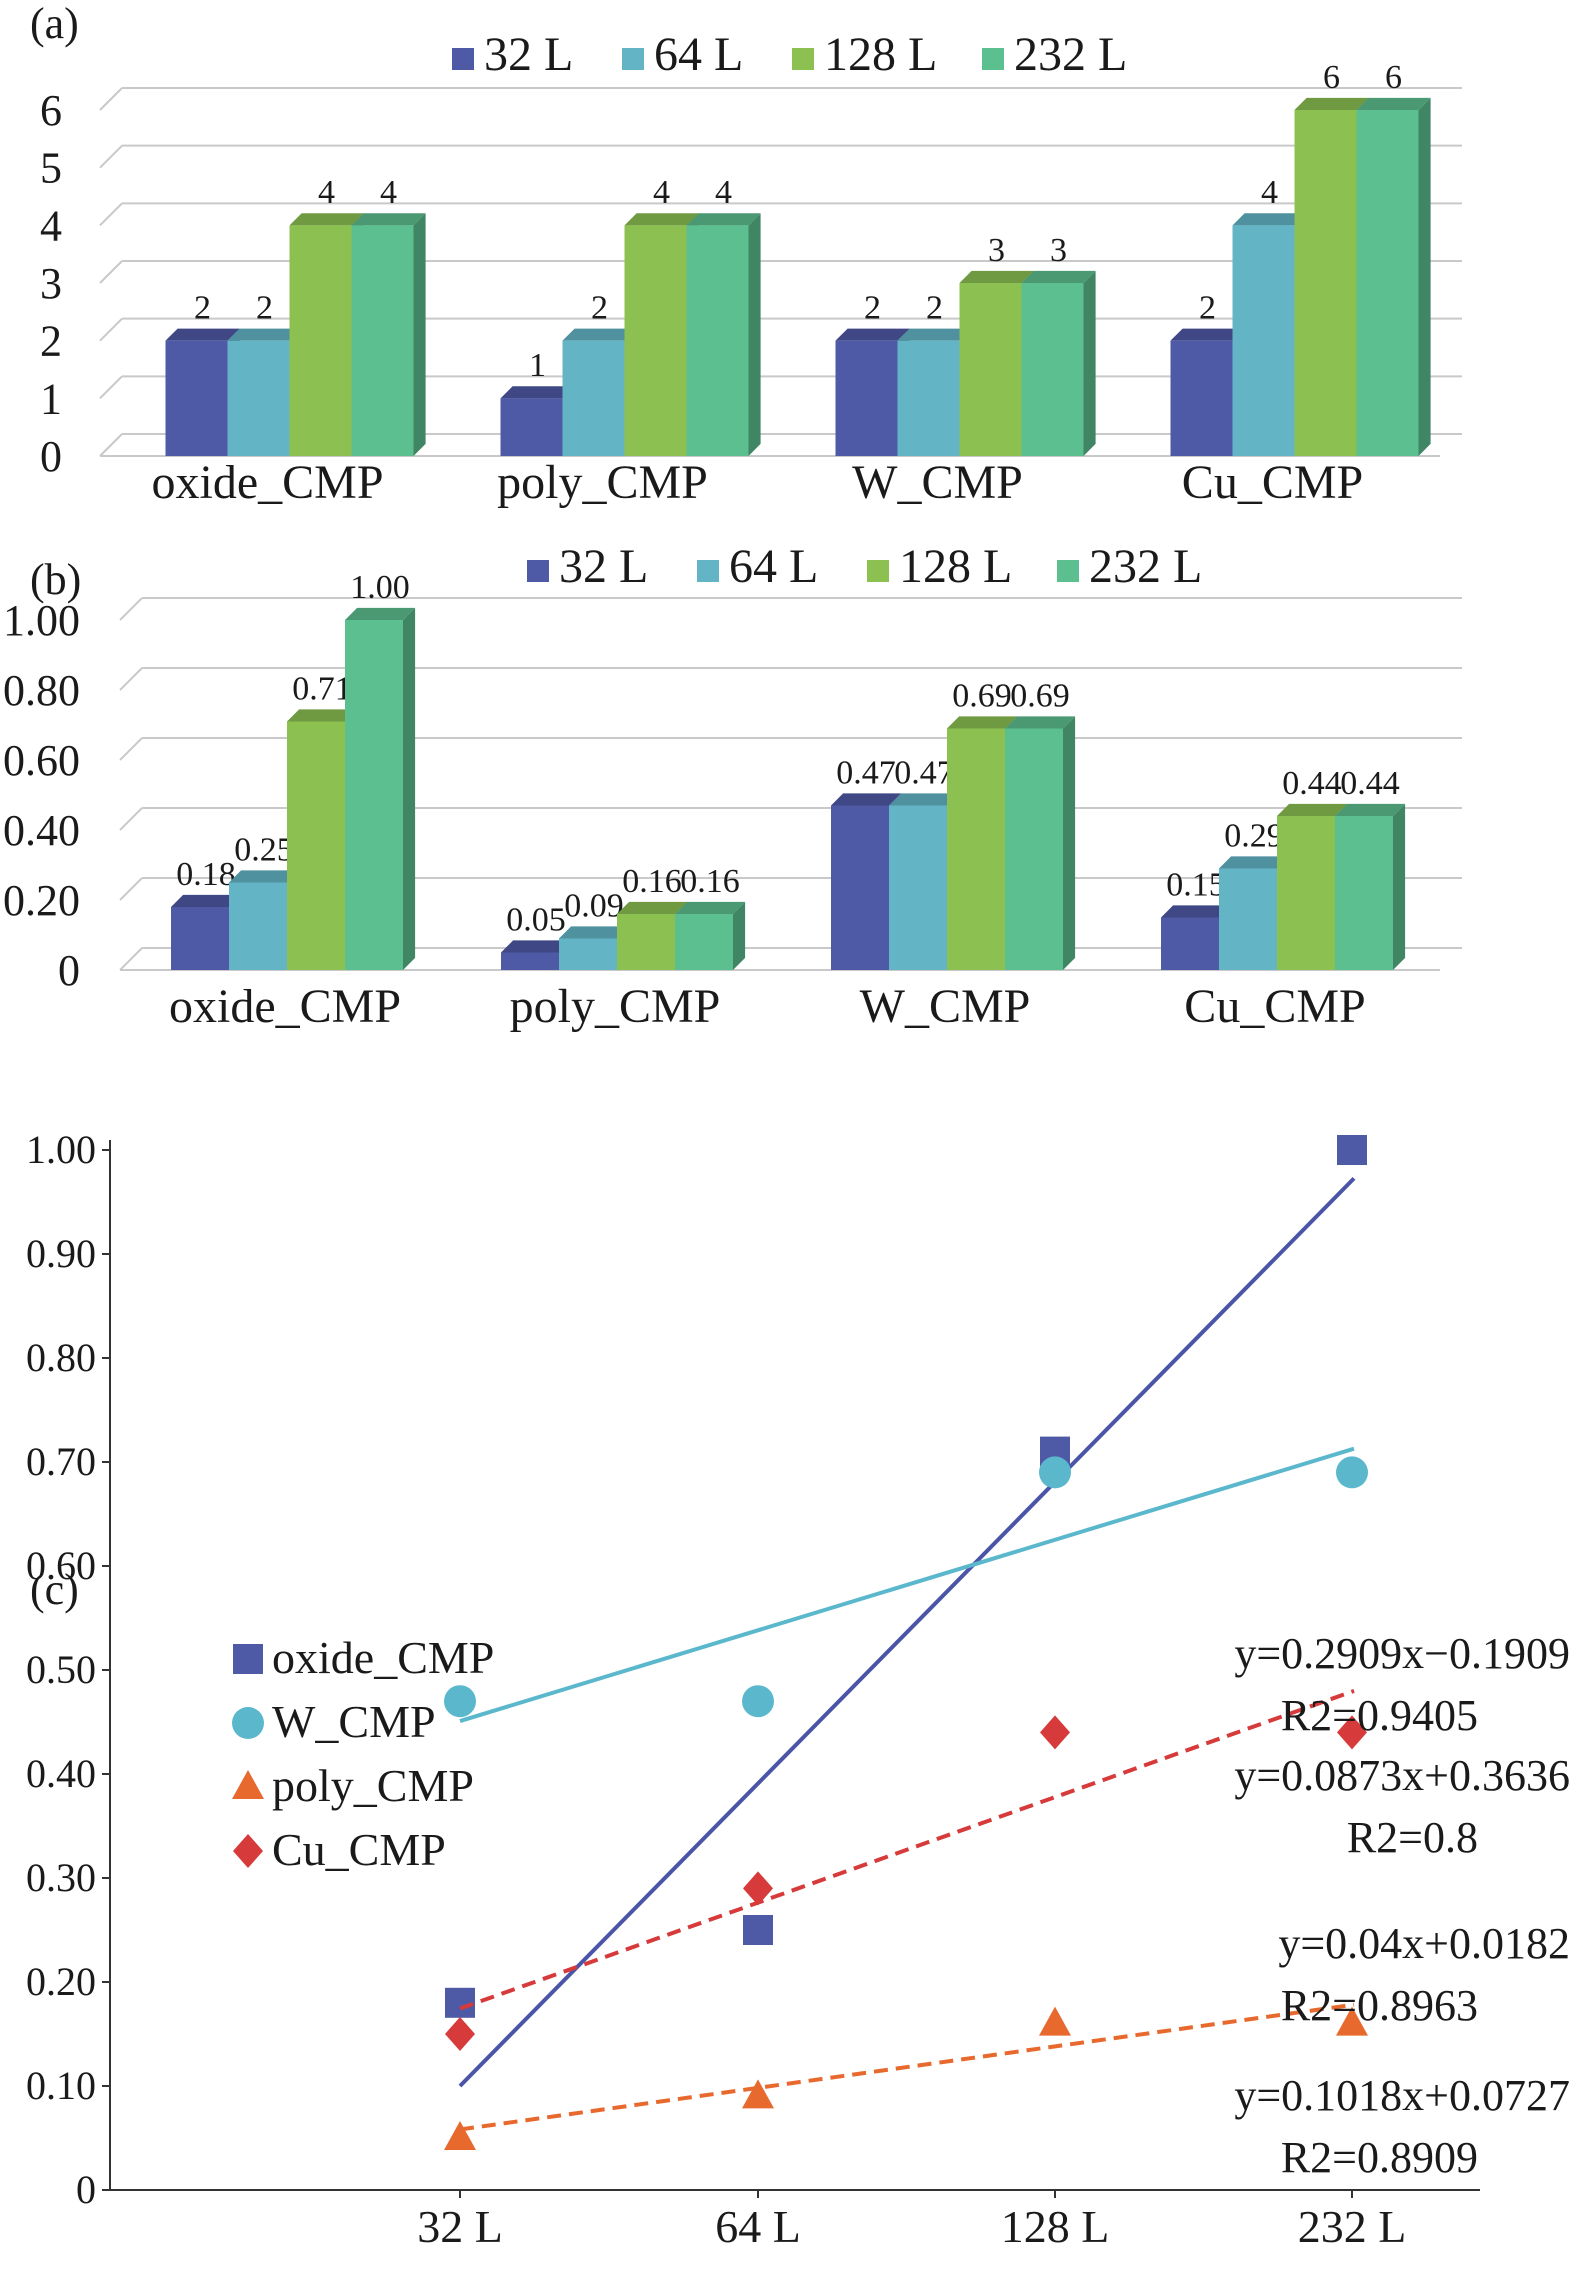 The image size is (1575, 2269). What do you see at coordinates (537, 365) in the screenshot?
I see `data-label: 1` at bounding box center [537, 365].